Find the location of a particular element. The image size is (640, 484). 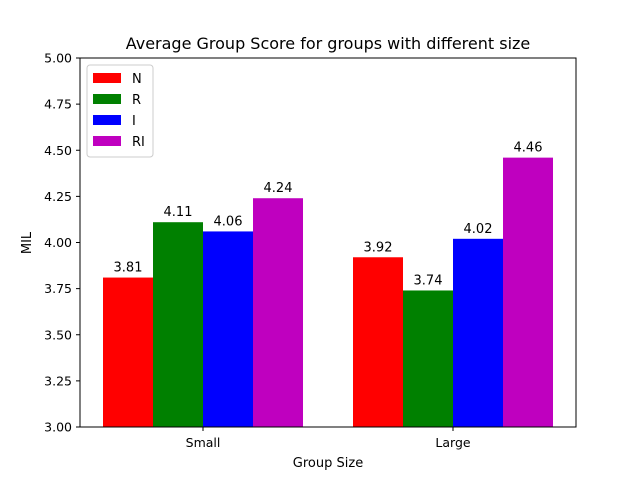

y-axis-label: MIL is located at coordinates (27, 242).